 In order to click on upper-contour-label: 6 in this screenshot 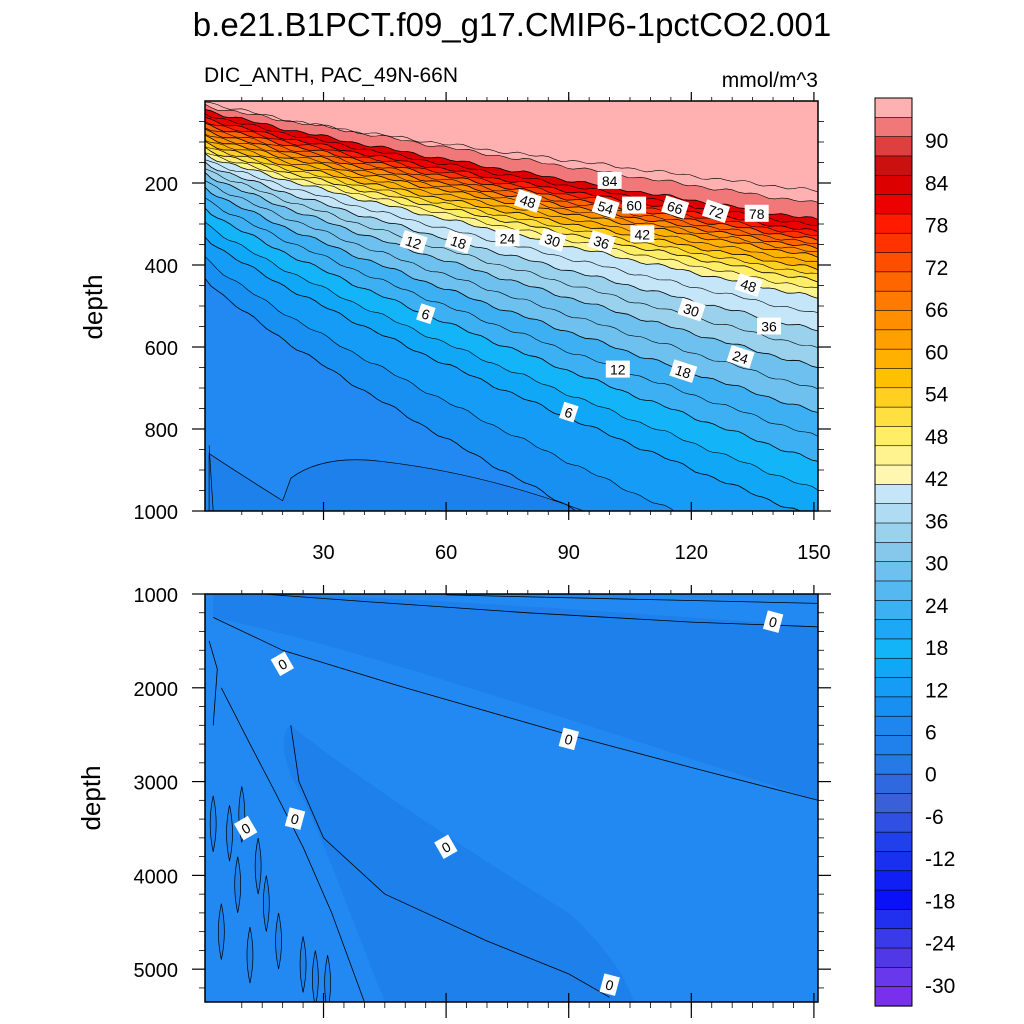, I will do `click(569, 412)`.